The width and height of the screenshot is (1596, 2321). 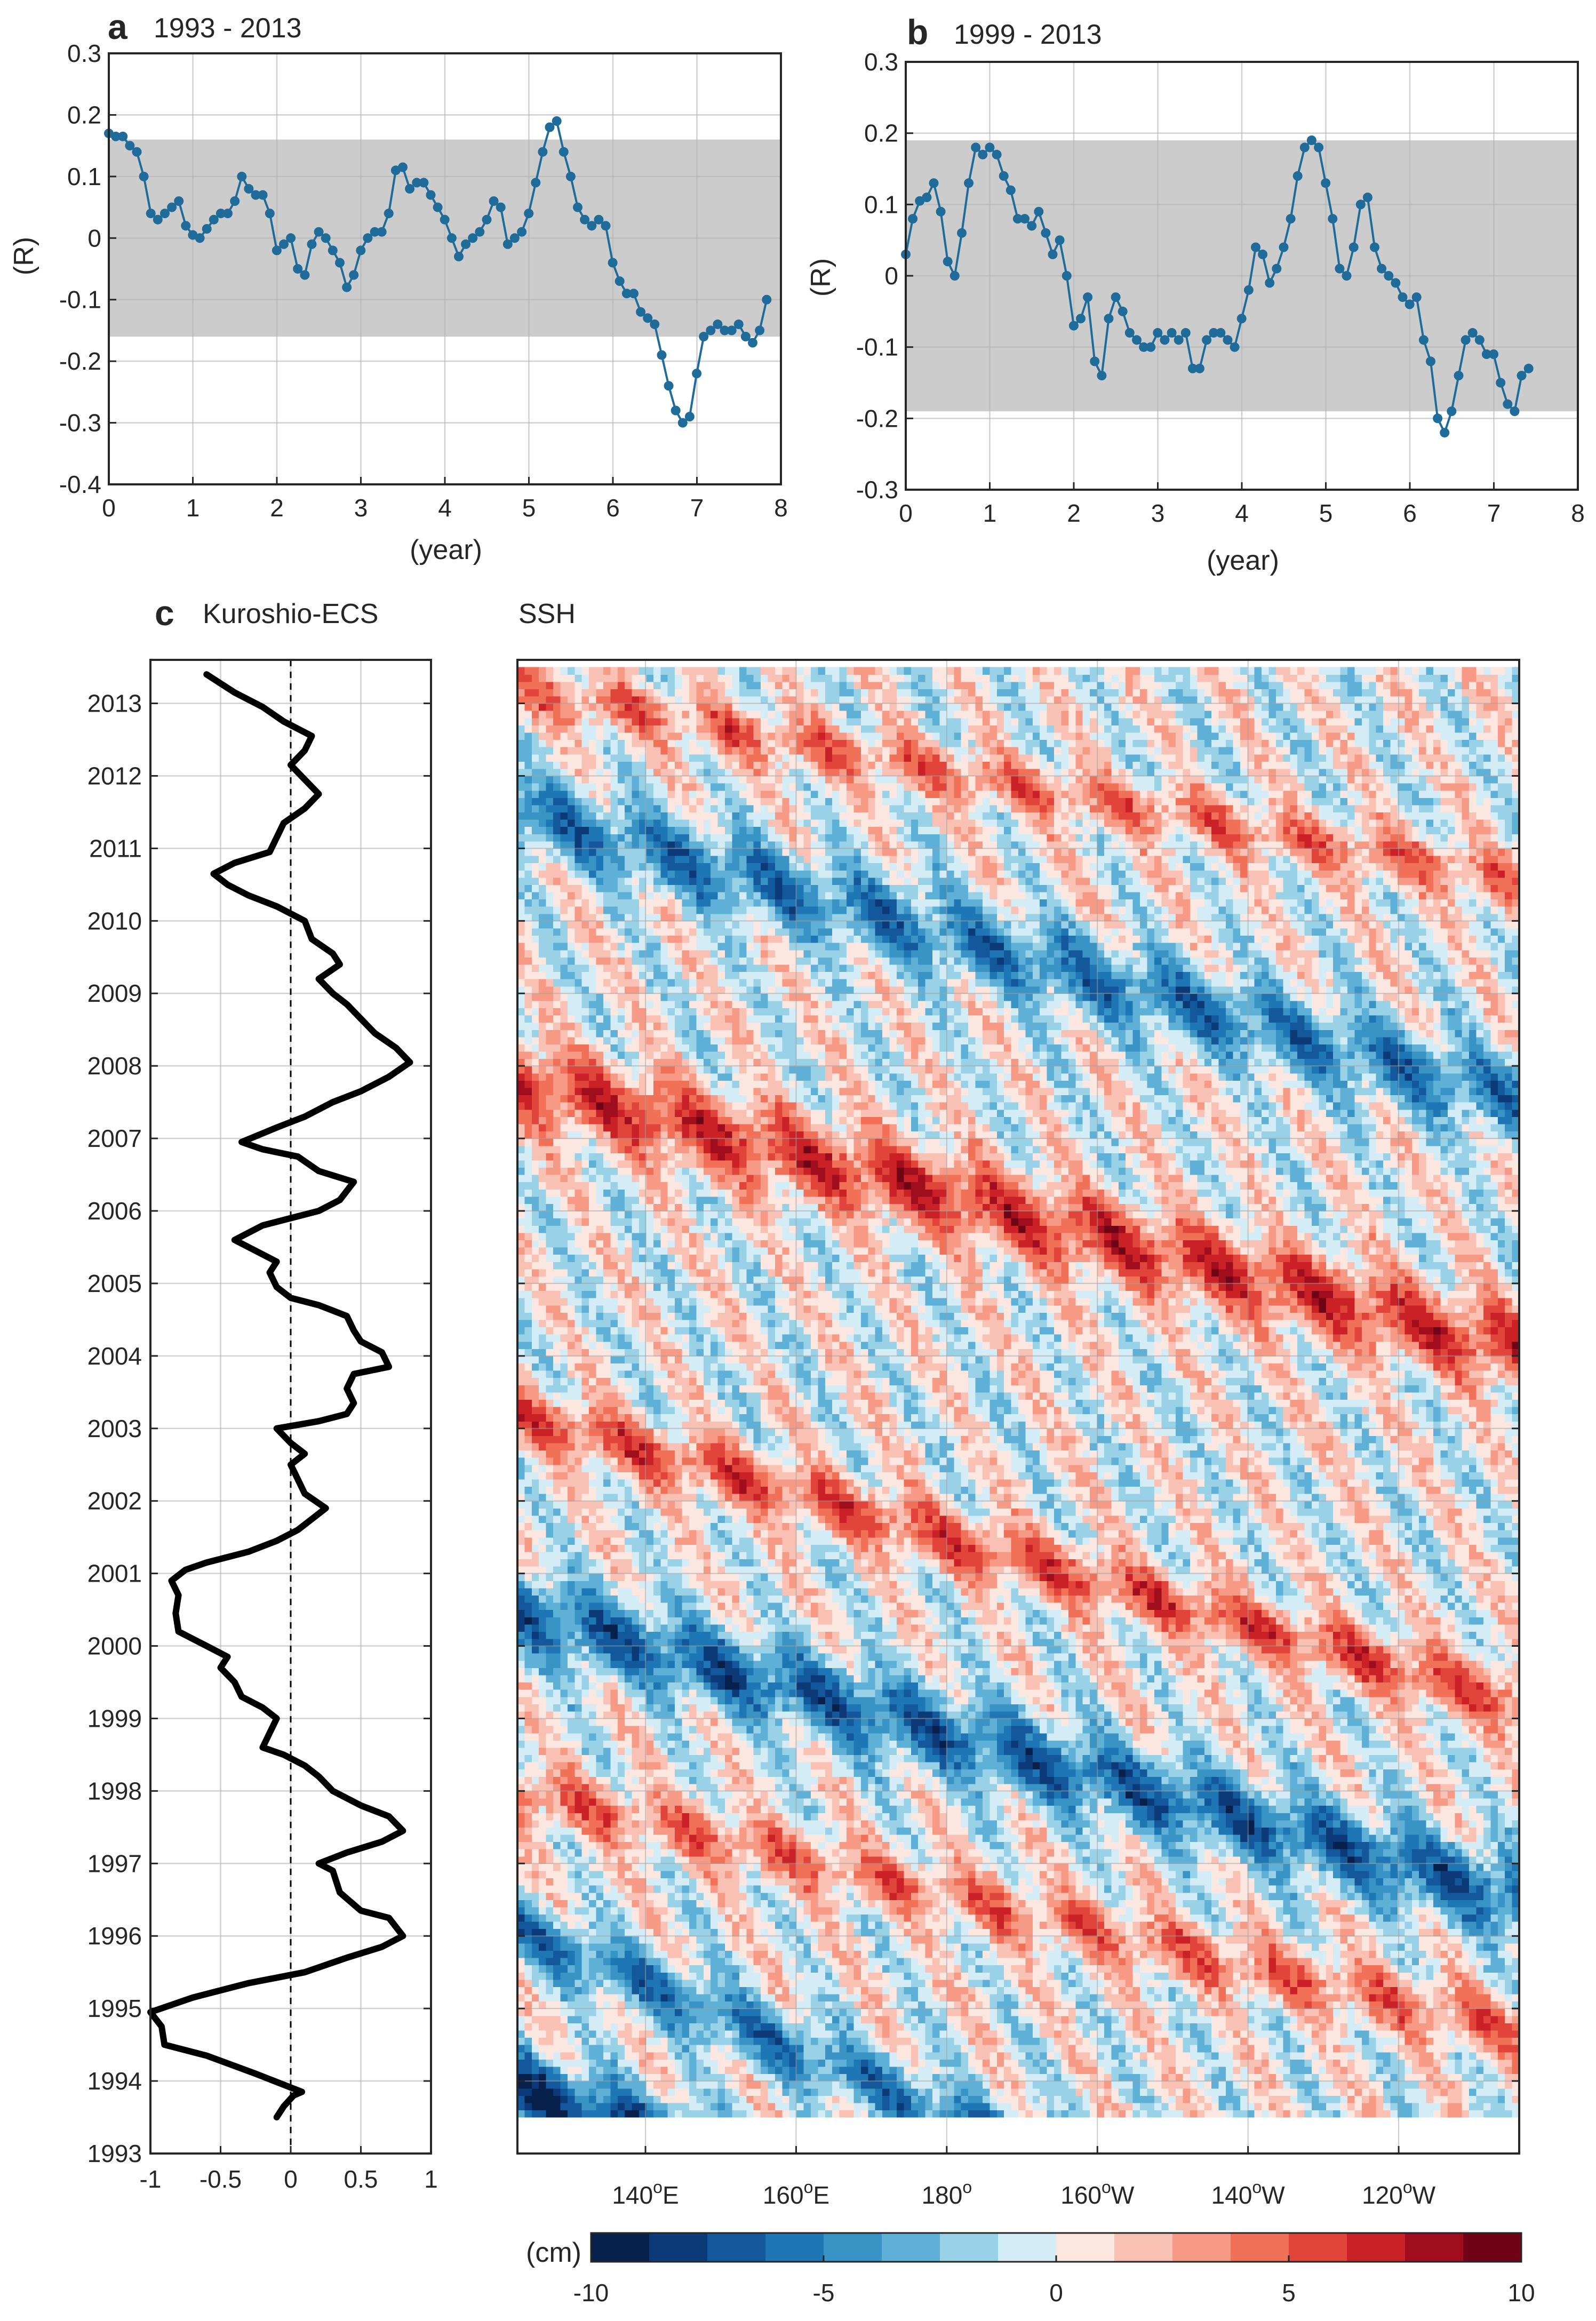 What do you see at coordinates (445, 269) in the screenshot?
I see `plot-frame` at bounding box center [445, 269].